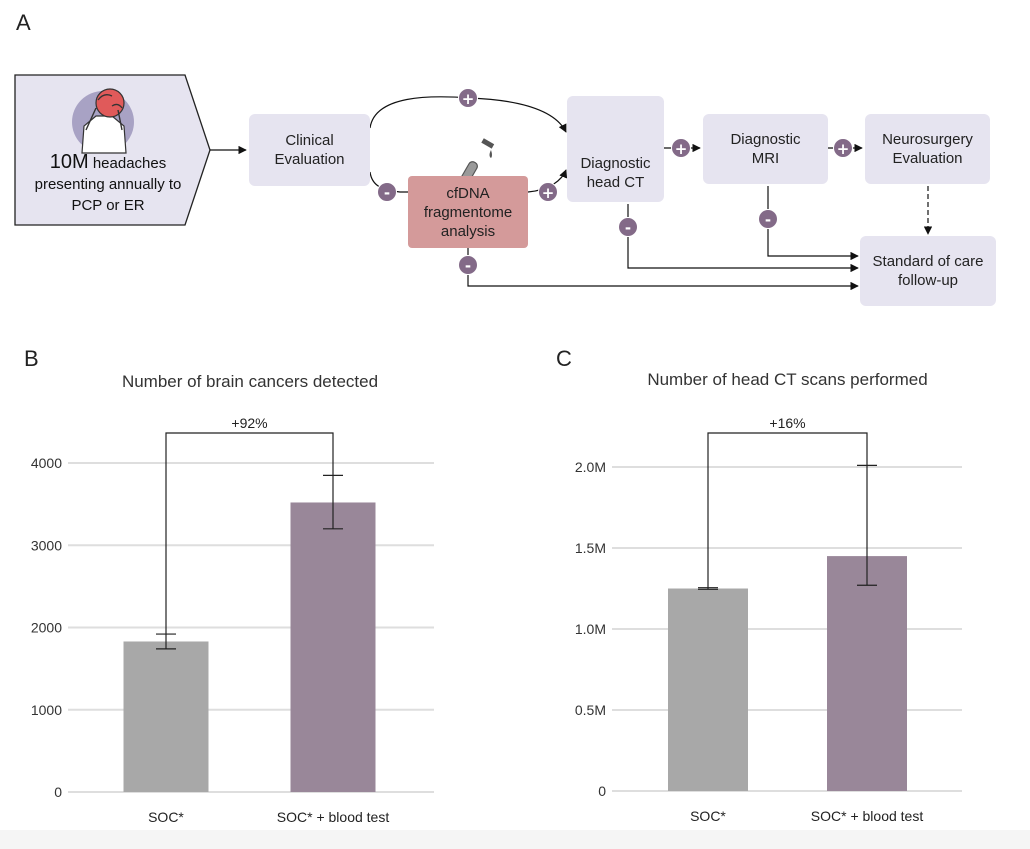  Describe the element at coordinates (602, 791) in the screenshot. I see `chart-c-ytick-label: 0` at that location.